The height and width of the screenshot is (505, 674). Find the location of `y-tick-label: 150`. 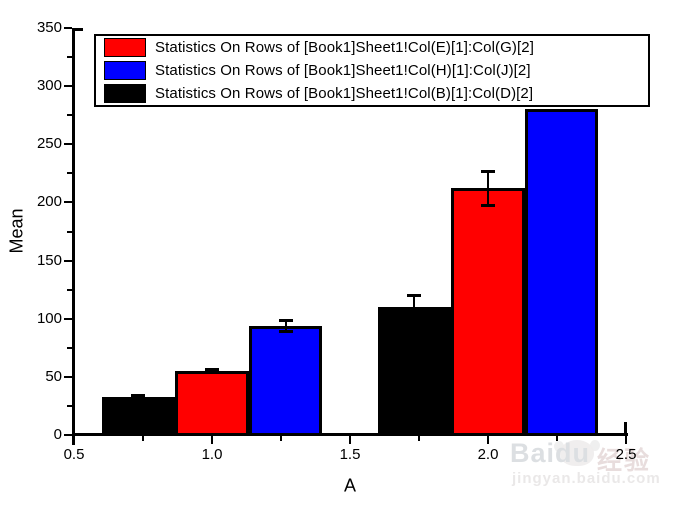

y-tick-label: 150 is located at coordinates (49, 260).